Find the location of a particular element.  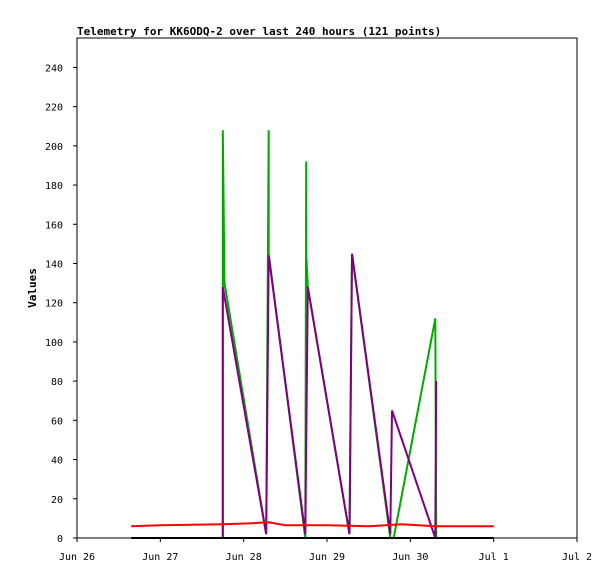

y-axis-label: Values is located at coordinates (32, 288).